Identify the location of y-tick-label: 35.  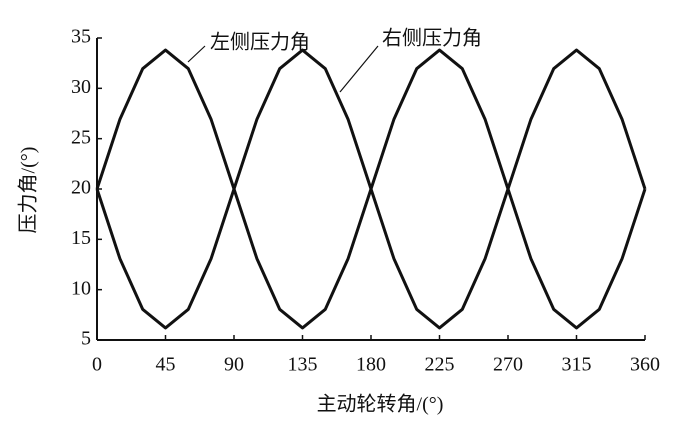
(81, 37).